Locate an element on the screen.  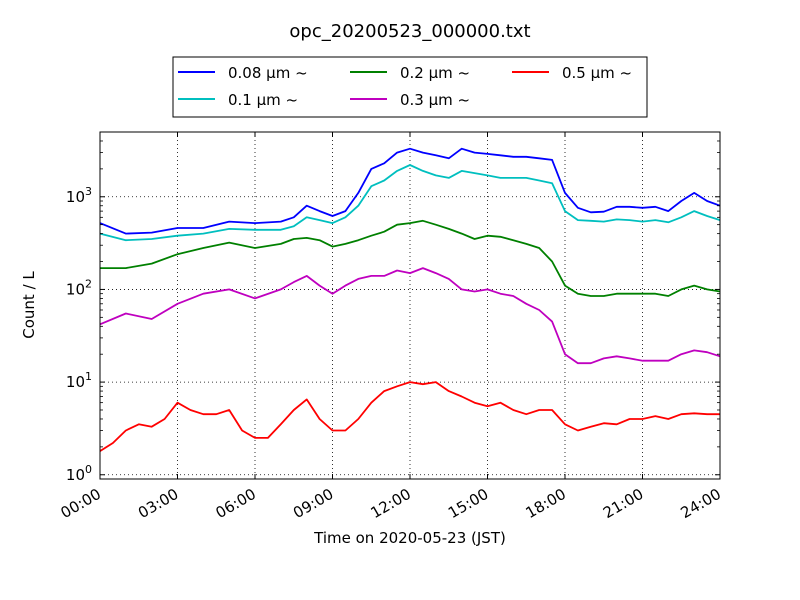
chart-title: opc_20200523_000000.txt is located at coordinates (409, 31).